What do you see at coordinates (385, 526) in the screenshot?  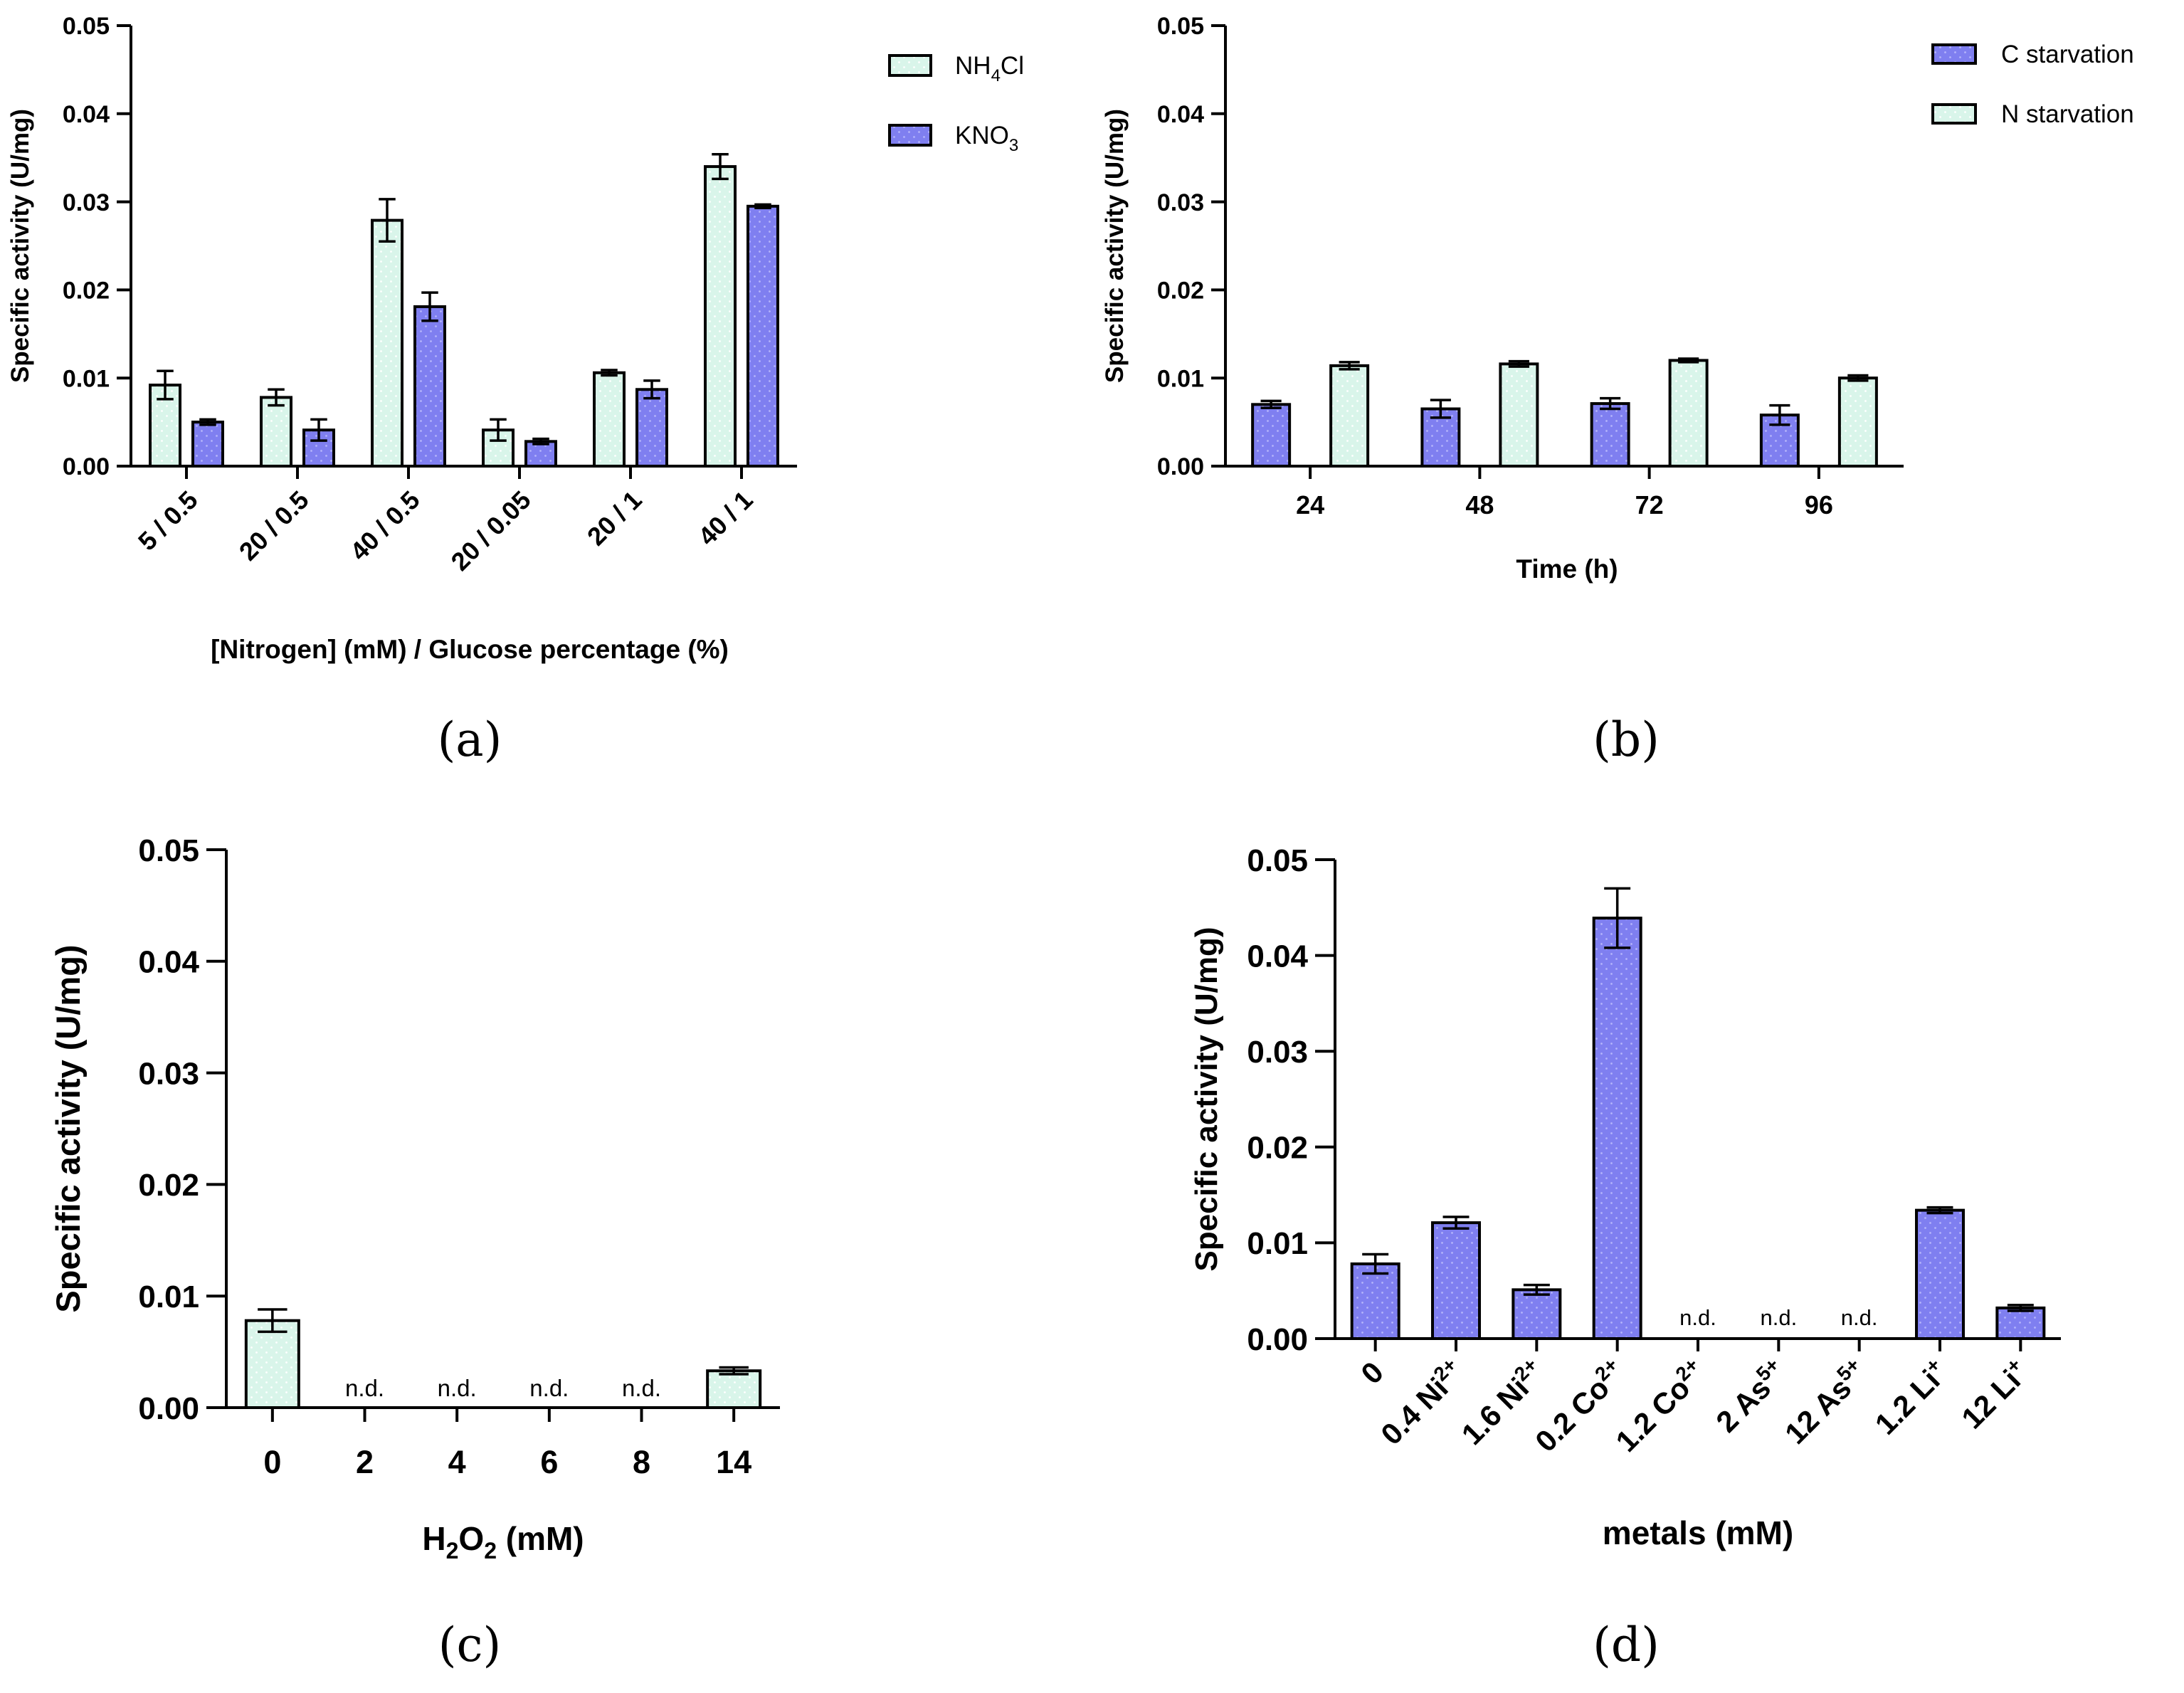 I see `x-tick-label: 40 / 0.5` at bounding box center [385, 526].